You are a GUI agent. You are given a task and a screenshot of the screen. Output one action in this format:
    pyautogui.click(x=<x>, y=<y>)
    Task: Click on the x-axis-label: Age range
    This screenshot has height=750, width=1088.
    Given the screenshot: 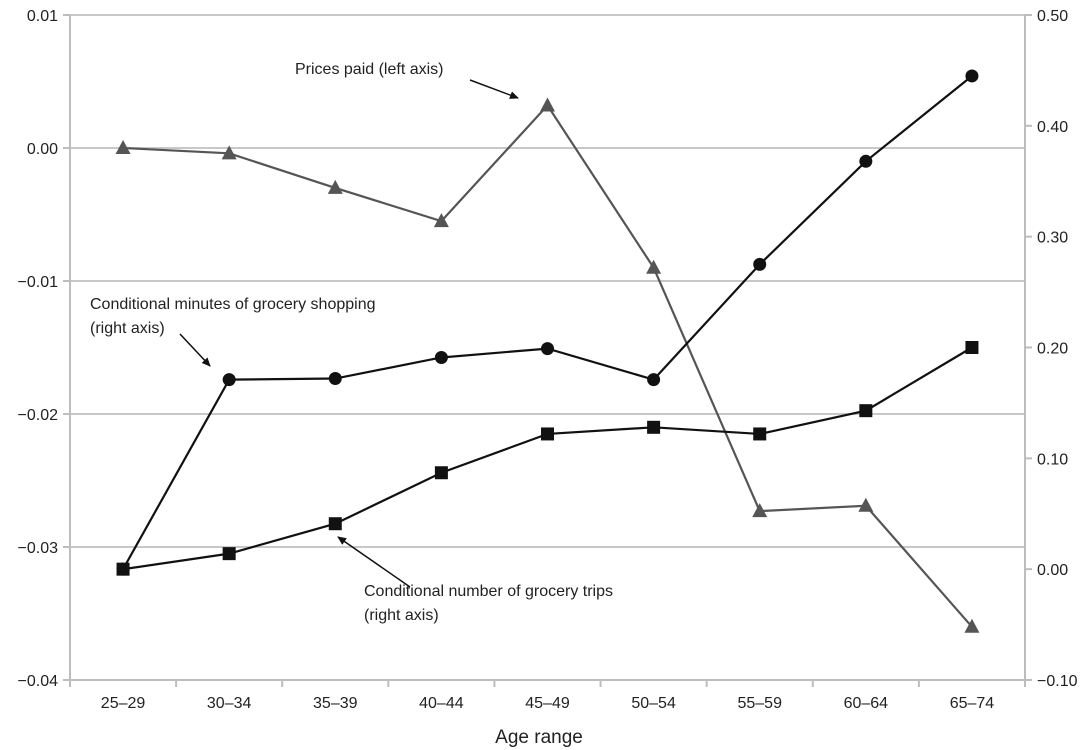 What is the action you would take?
    pyautogui.click(x=539, y=737)
    